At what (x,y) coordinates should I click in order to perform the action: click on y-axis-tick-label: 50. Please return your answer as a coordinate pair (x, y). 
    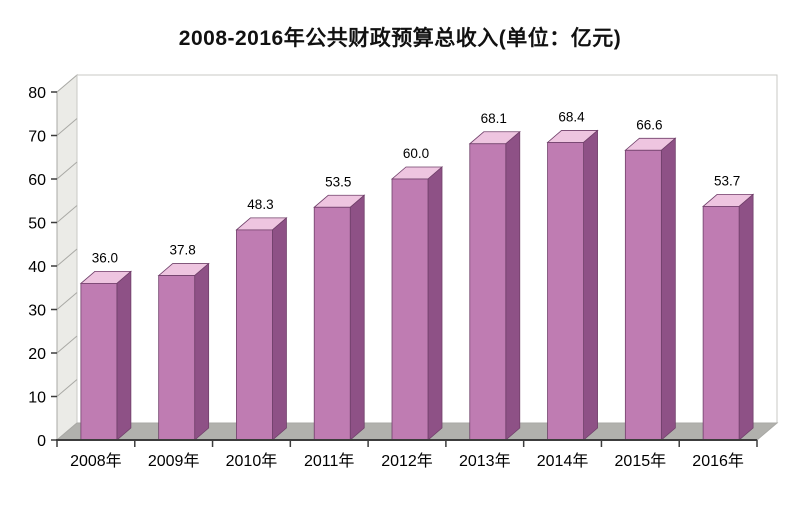
    Looking at the image, I should click on (37, 224).